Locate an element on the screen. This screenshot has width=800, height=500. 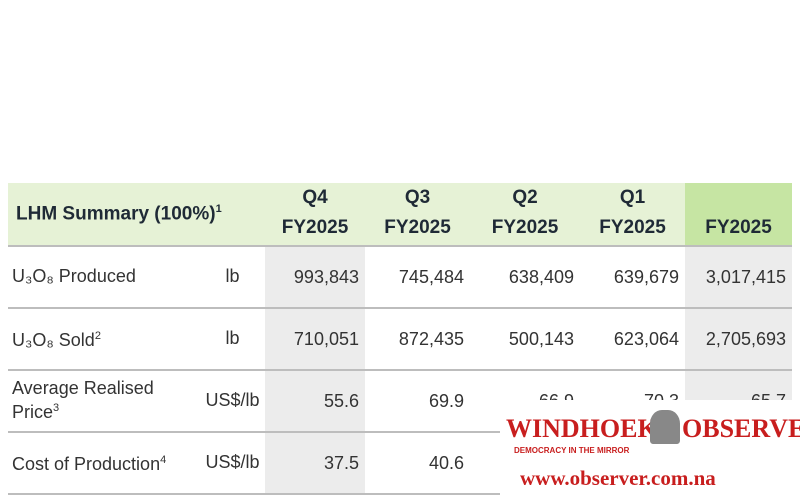
cell: 993,843 is located at coordinates (315, 277).